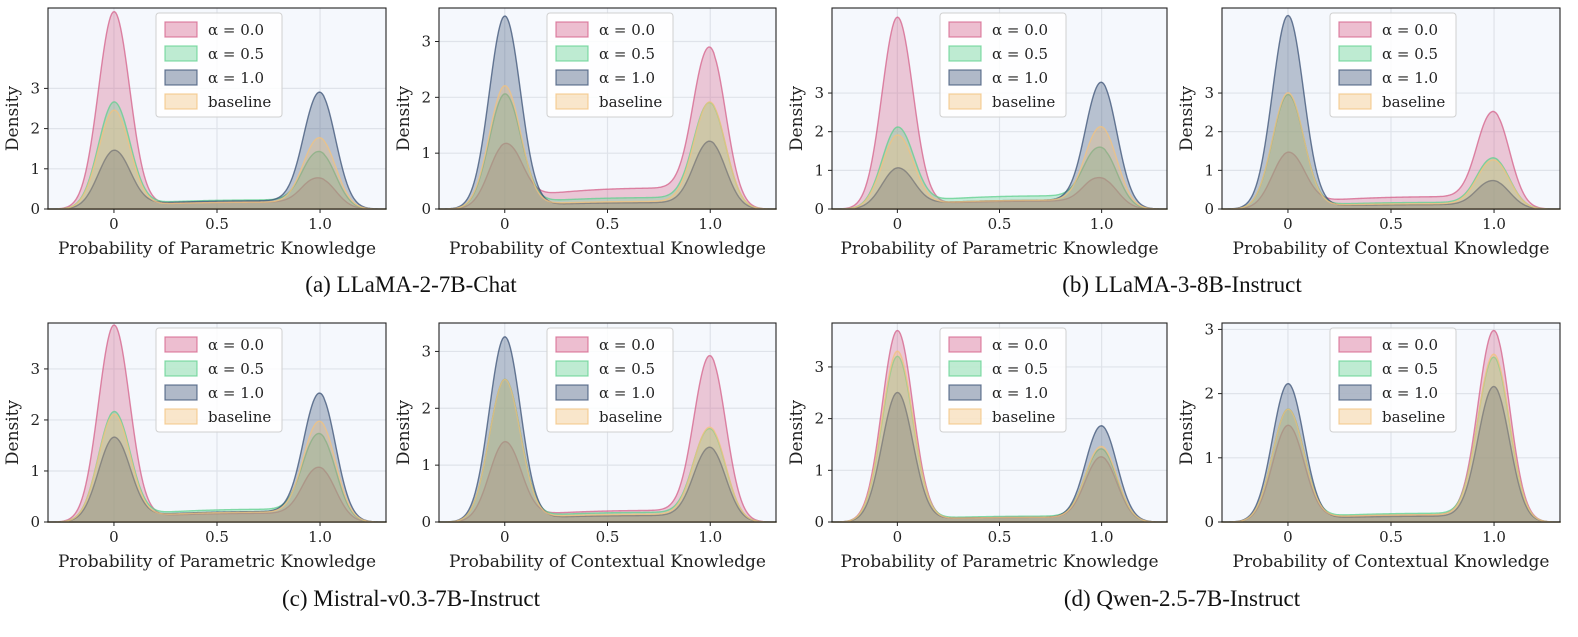  Describe the element at coordinates (411, 284) in the screenshot. I see `caption-a: (a) LLaMA-2-7B-Chat` at that location.